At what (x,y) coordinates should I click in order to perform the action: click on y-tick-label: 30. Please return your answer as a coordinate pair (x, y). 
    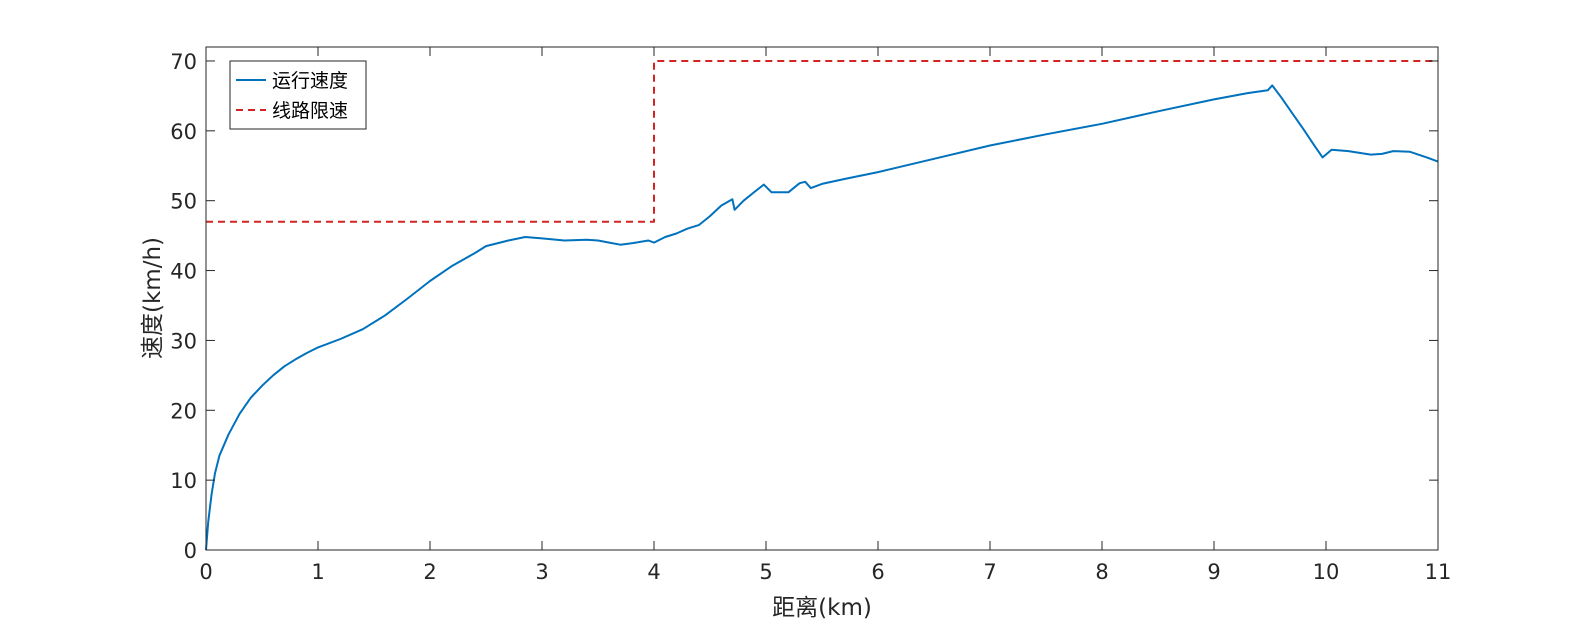
    Looking at the image, I should click on (183, 341).